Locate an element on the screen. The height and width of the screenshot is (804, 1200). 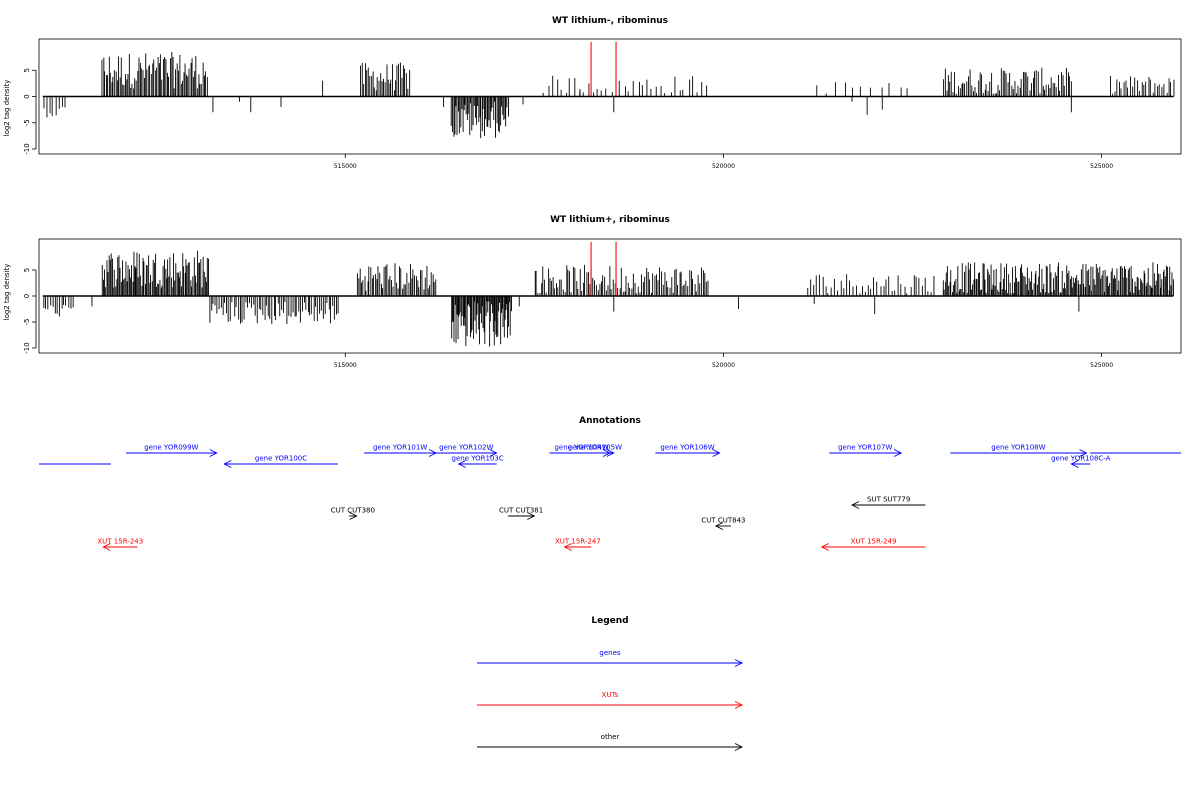
panel-1-frame is located at coordinates (610, 96).